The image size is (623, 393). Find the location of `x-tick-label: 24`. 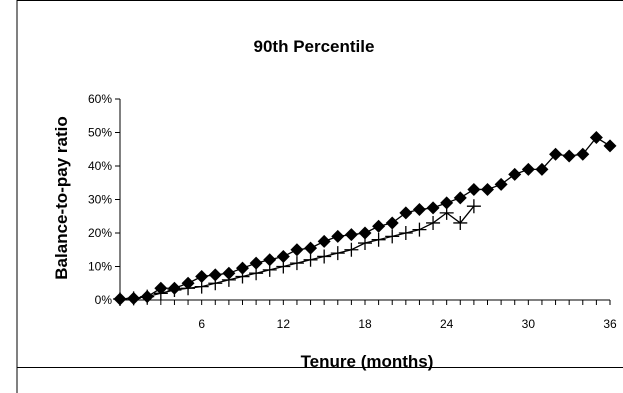

x-tick-label: 24 is located at coordinates (447, 324).